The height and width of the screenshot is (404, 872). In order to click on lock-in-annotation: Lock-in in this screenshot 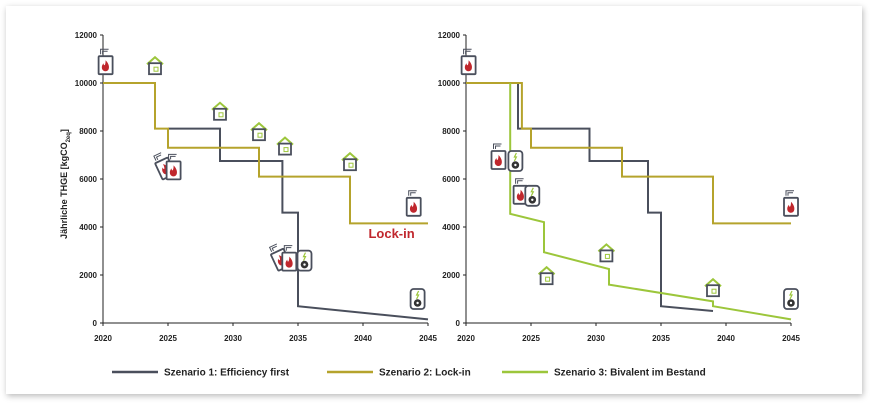, I will do `click(391, 233)`.